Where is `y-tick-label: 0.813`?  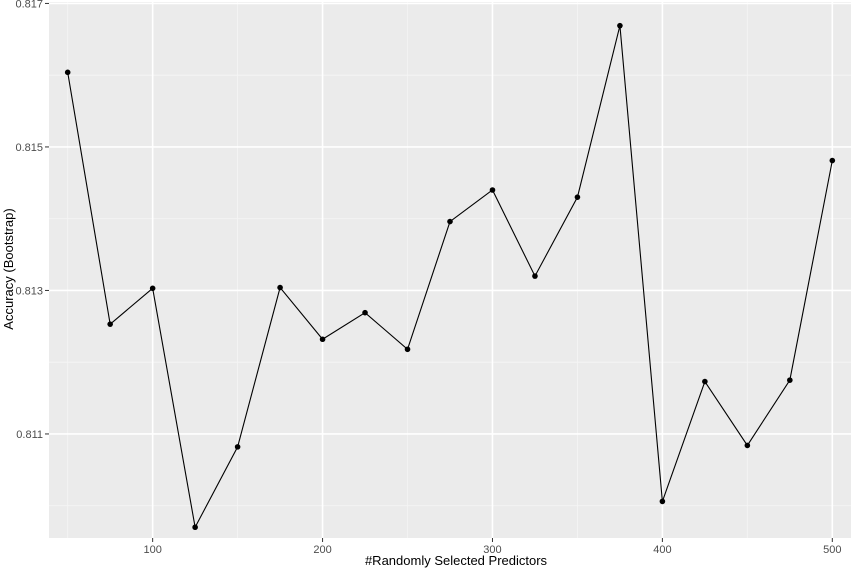 y-tick-label: 0.813 is located at coordinates (29, 291).